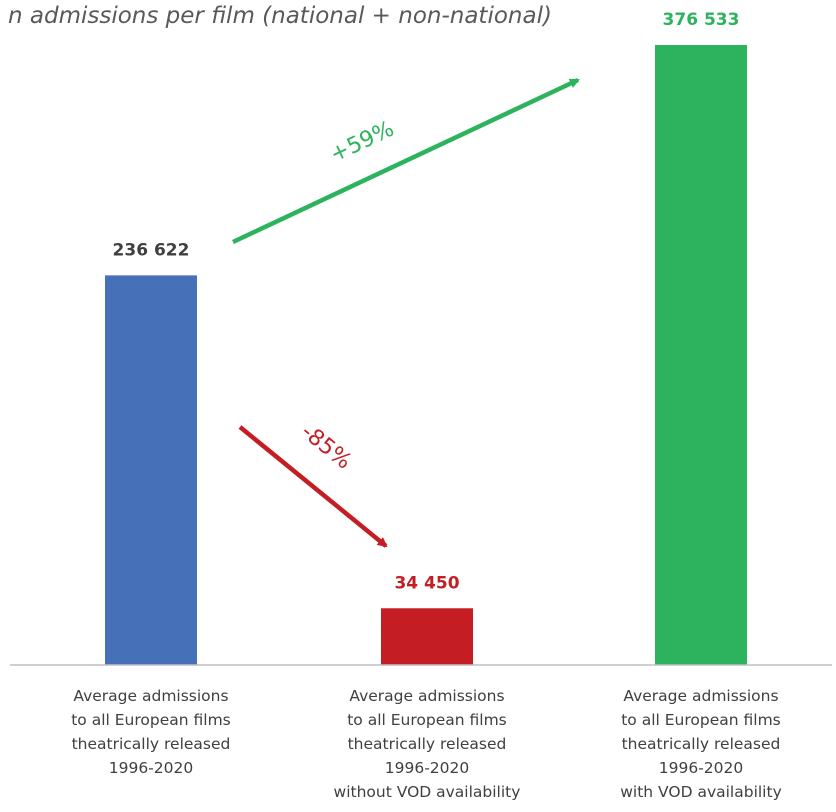 The image size is (836, 812). What do you see at coordinates (701, 720) in the screenshot?
I see `category-label-3-line-2: to all European films` at bounding box center [701, 720].